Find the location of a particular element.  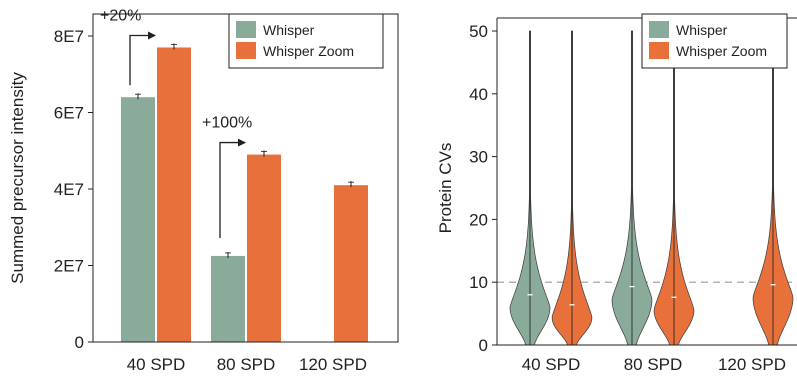

bar-legend-label: Whisper Zoom is located at coordinates (308, 51).